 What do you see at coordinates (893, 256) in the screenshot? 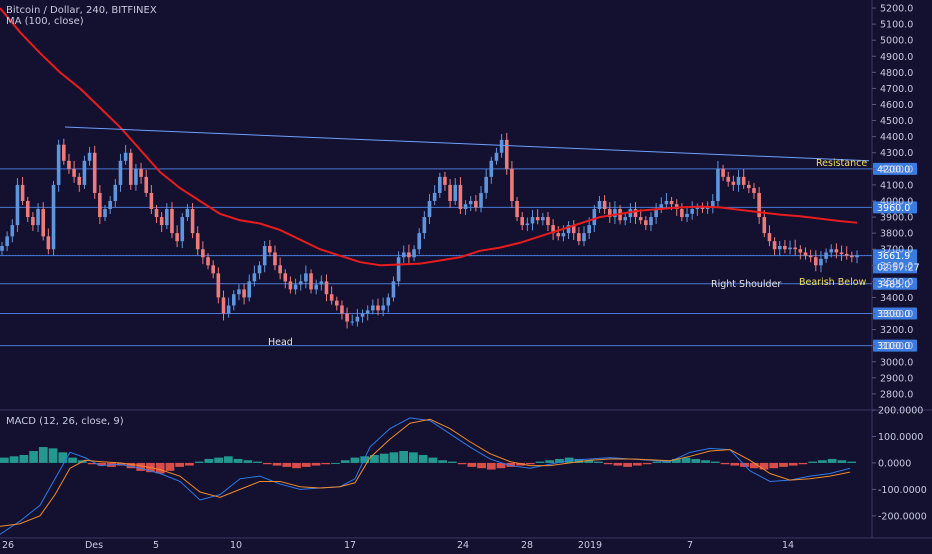
I see `current-price-label: 3661.9` at bounding box center [893, 256].